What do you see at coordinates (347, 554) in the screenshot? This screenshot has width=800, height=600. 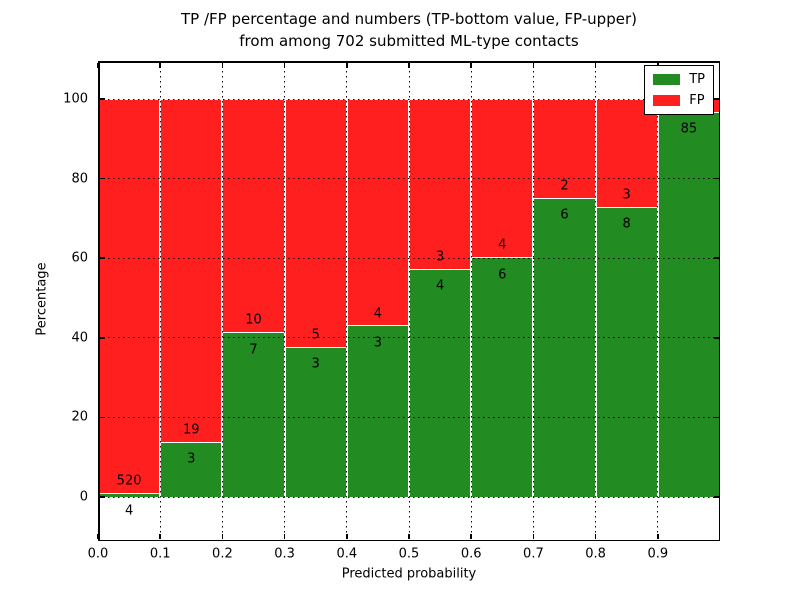 I see `x-tick-label: 0.4` at bounding box center [347, 554].